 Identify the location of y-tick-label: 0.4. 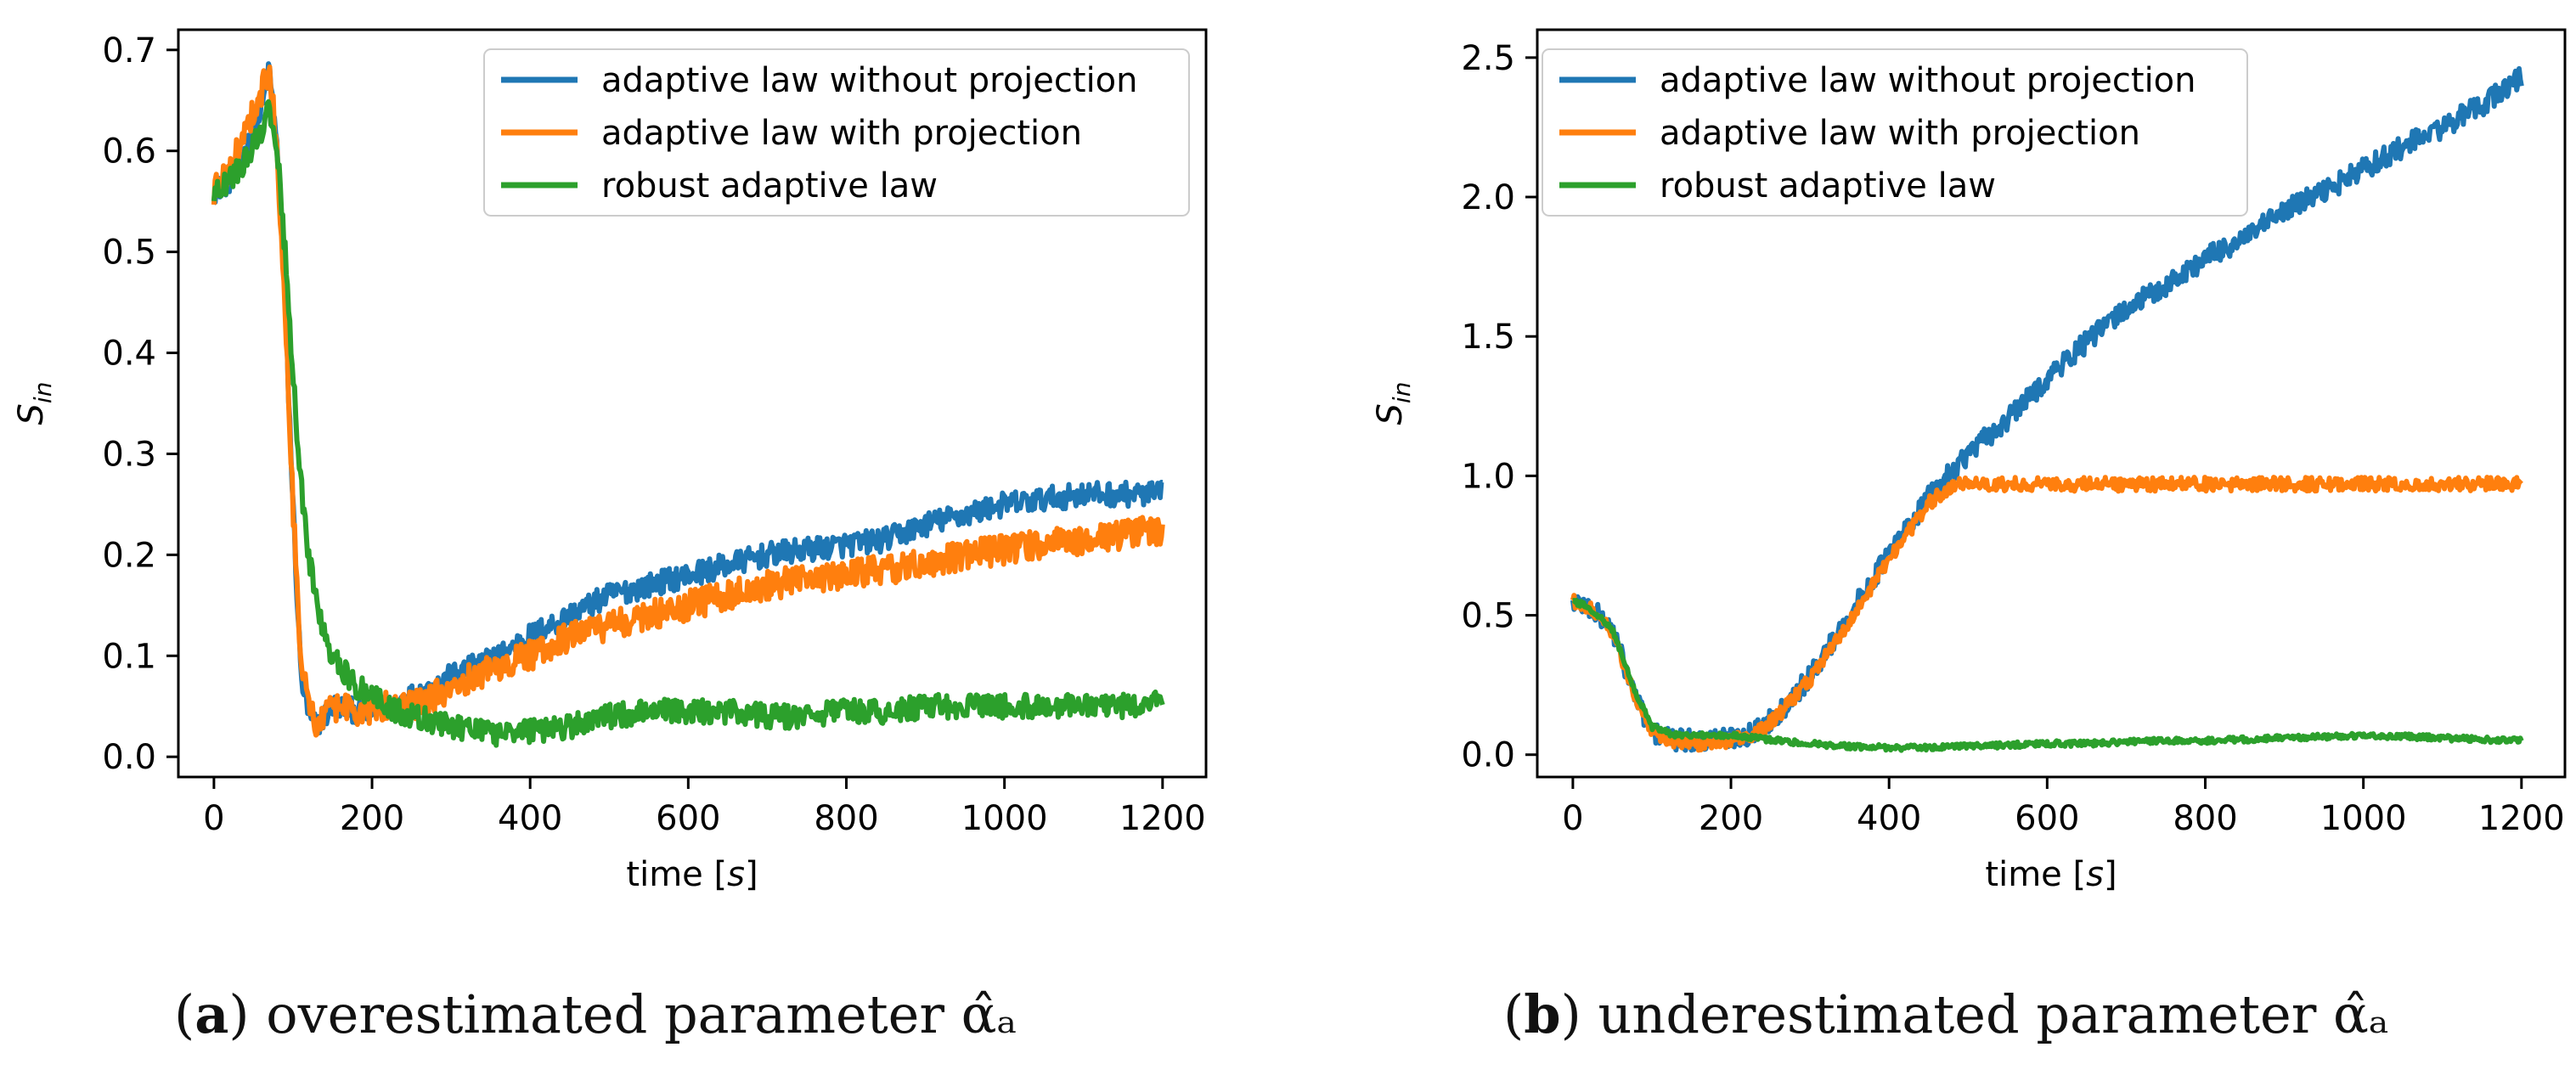
(129, 354).